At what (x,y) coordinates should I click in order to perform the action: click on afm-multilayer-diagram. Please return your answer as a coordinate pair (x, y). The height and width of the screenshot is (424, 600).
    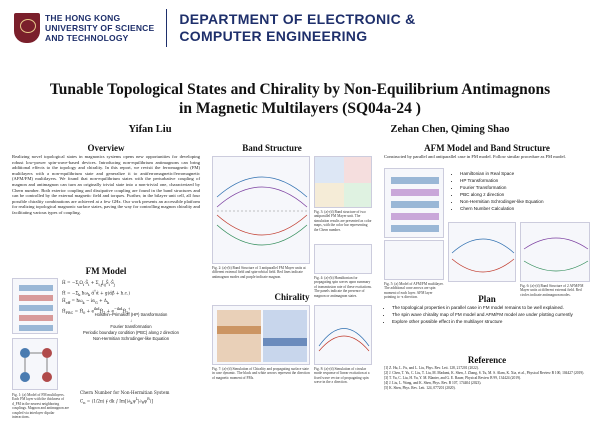
    Looking at the image, I should click on (415, 204).